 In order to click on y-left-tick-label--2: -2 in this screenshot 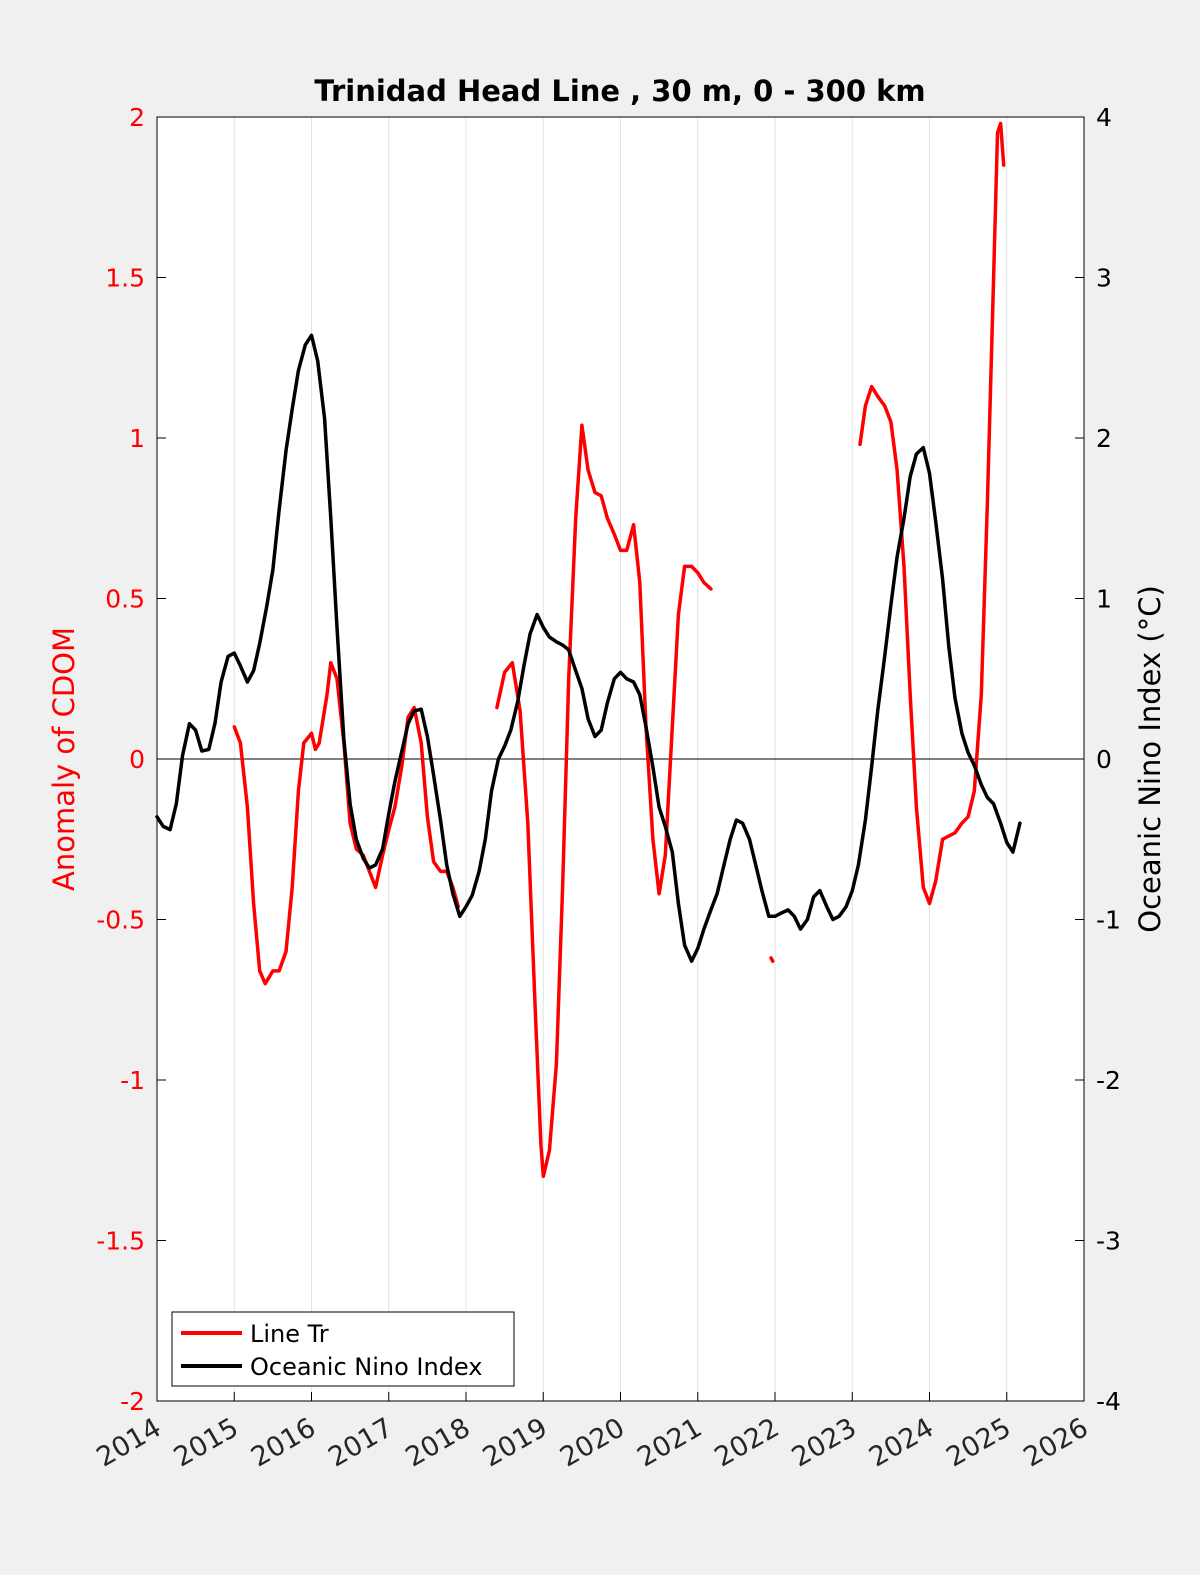, I will do `click(132, 1401)`.